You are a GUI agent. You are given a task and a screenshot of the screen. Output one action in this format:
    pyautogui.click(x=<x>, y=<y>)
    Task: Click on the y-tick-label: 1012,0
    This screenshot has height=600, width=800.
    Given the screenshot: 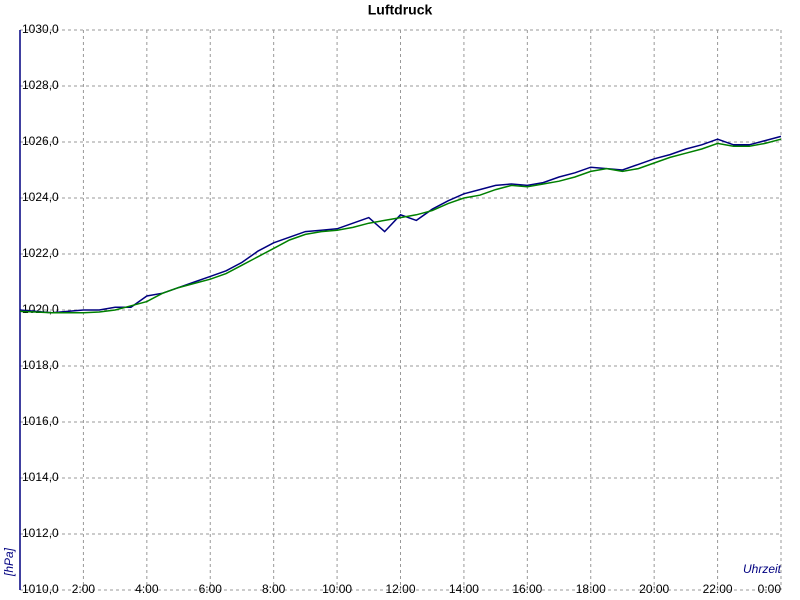 What is the action you would take?
    pyautogui.click(x=40, y=533)
    